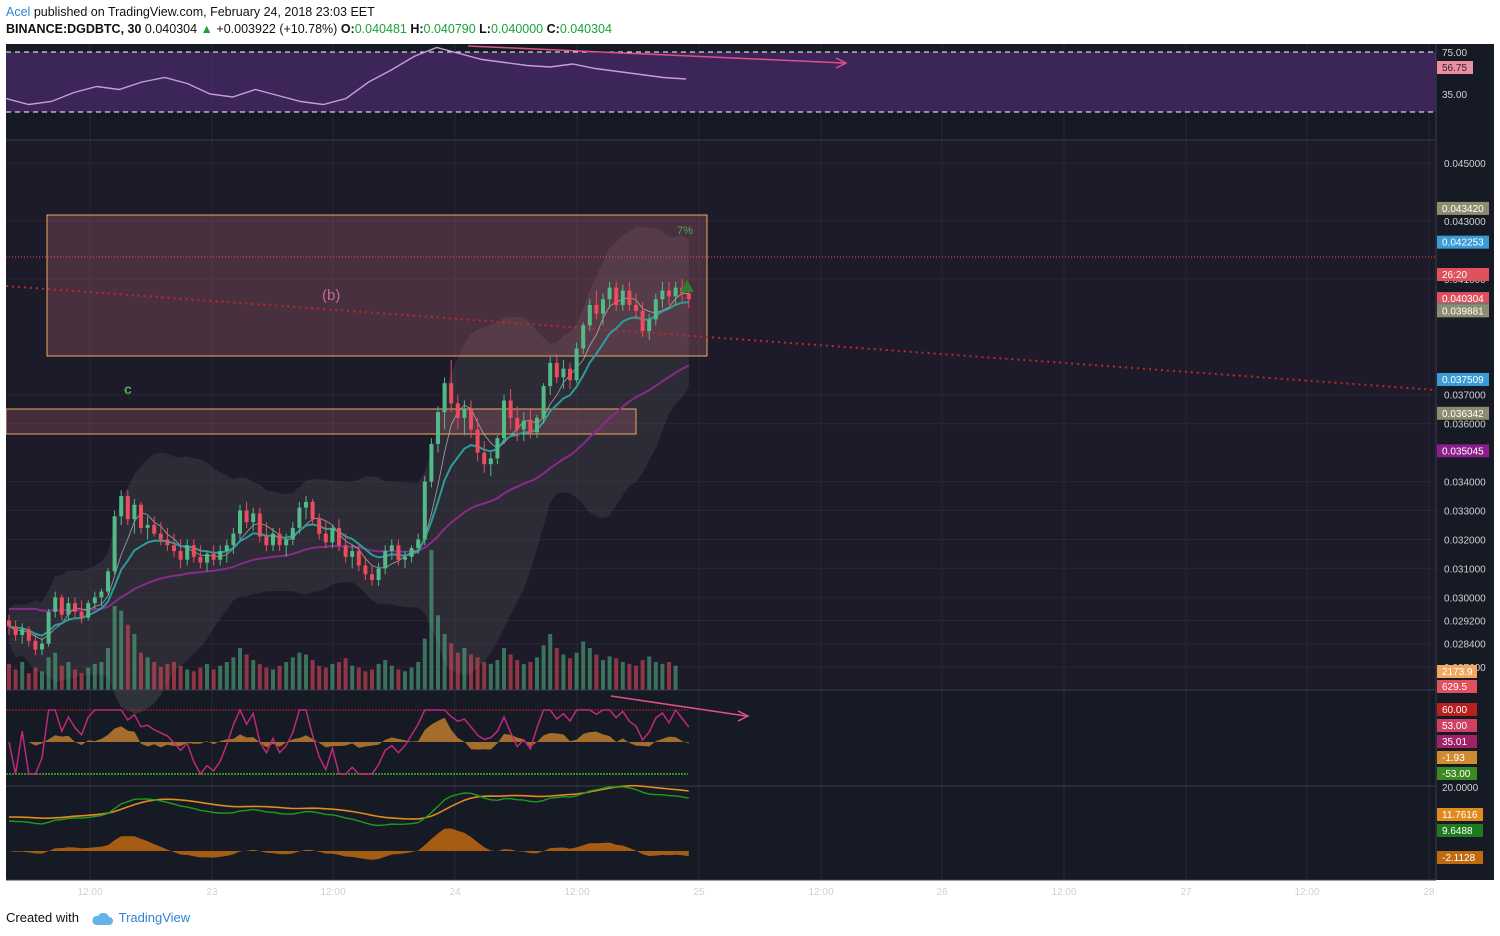 This screenshot has height=936, width=1500. Describe the element at coordinates (331, 295) in the screenshot. I see `wave-b-label: (b)` at that location.